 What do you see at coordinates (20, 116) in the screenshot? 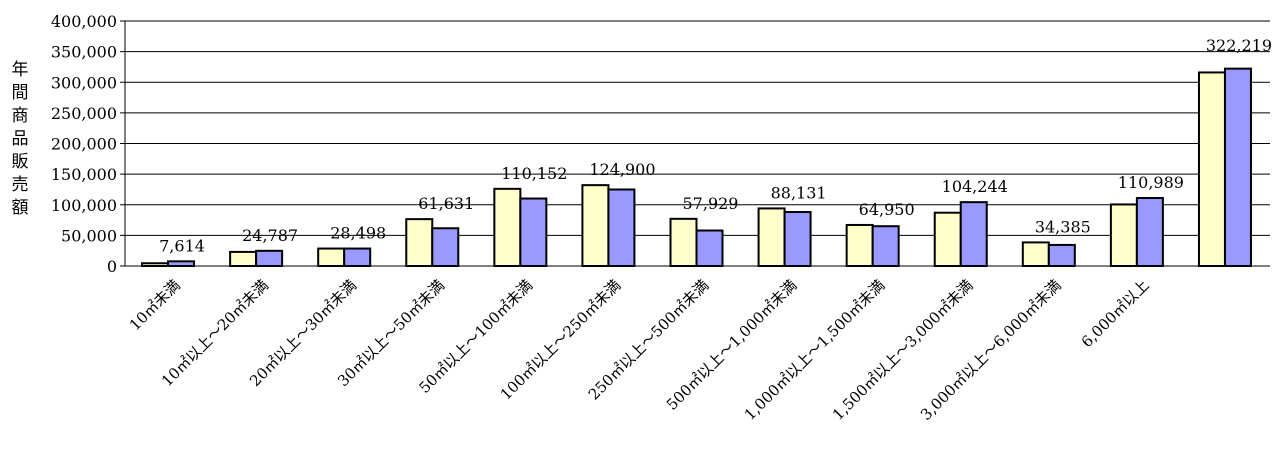
I see `y-axis-label-char: 商` at bounding box center [20, 116].